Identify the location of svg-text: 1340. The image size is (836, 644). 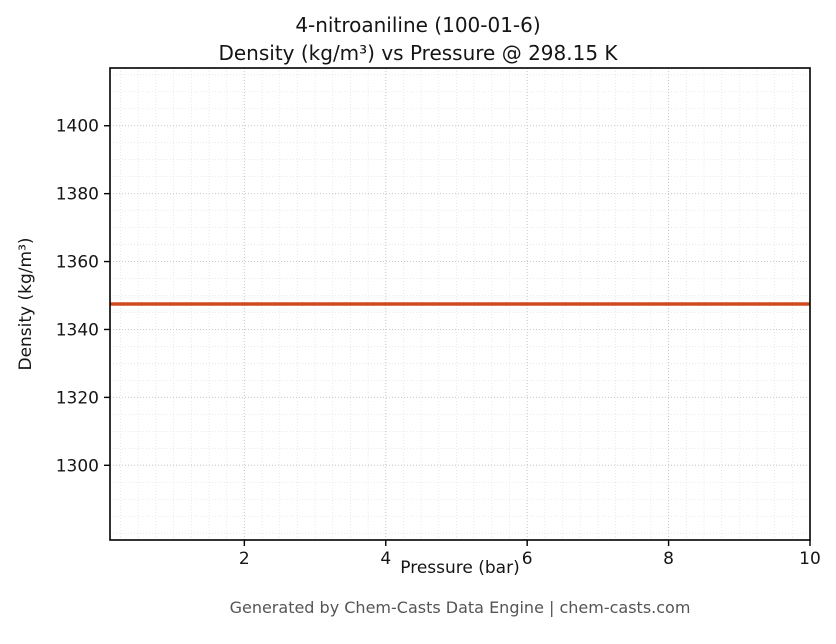
(77, 330).